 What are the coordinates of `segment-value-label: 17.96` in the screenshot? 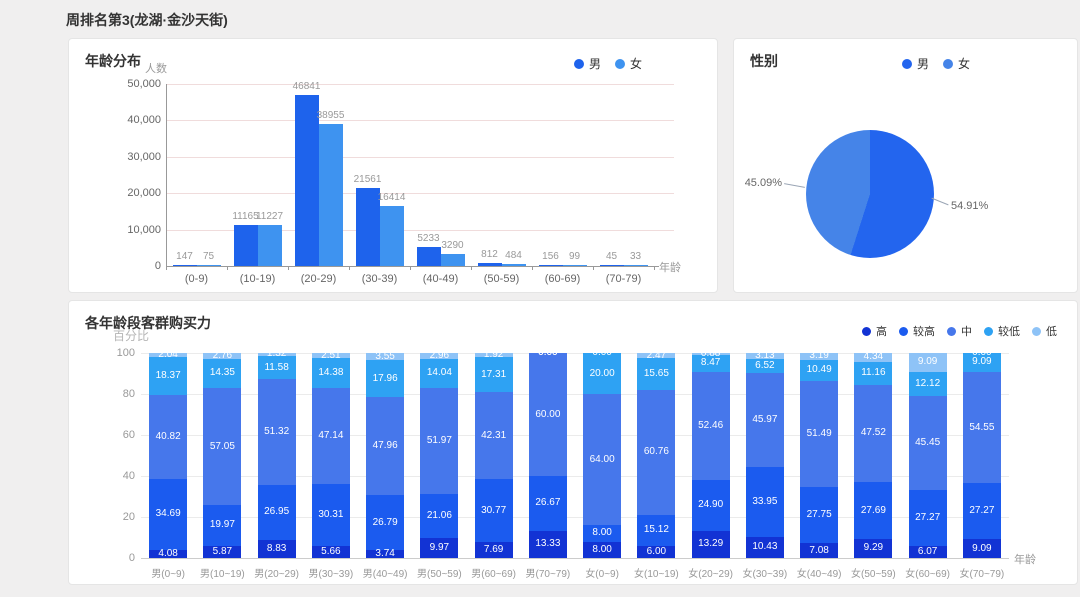 It's located at (385, 378).